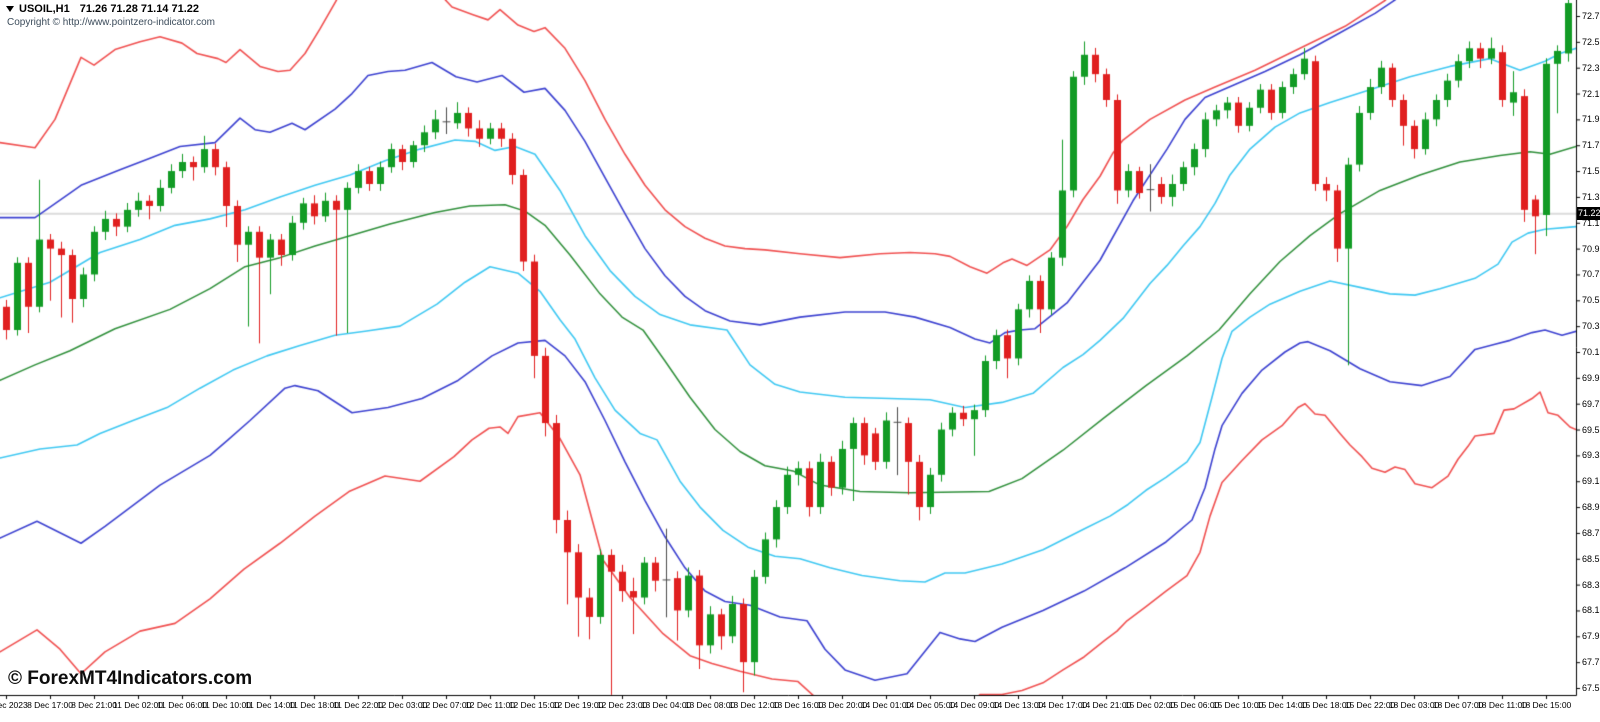  Describe the element at coordinates (402, 705) in the screenshot. I see `time-tick-label: 12 Dec 03:00` at that location.